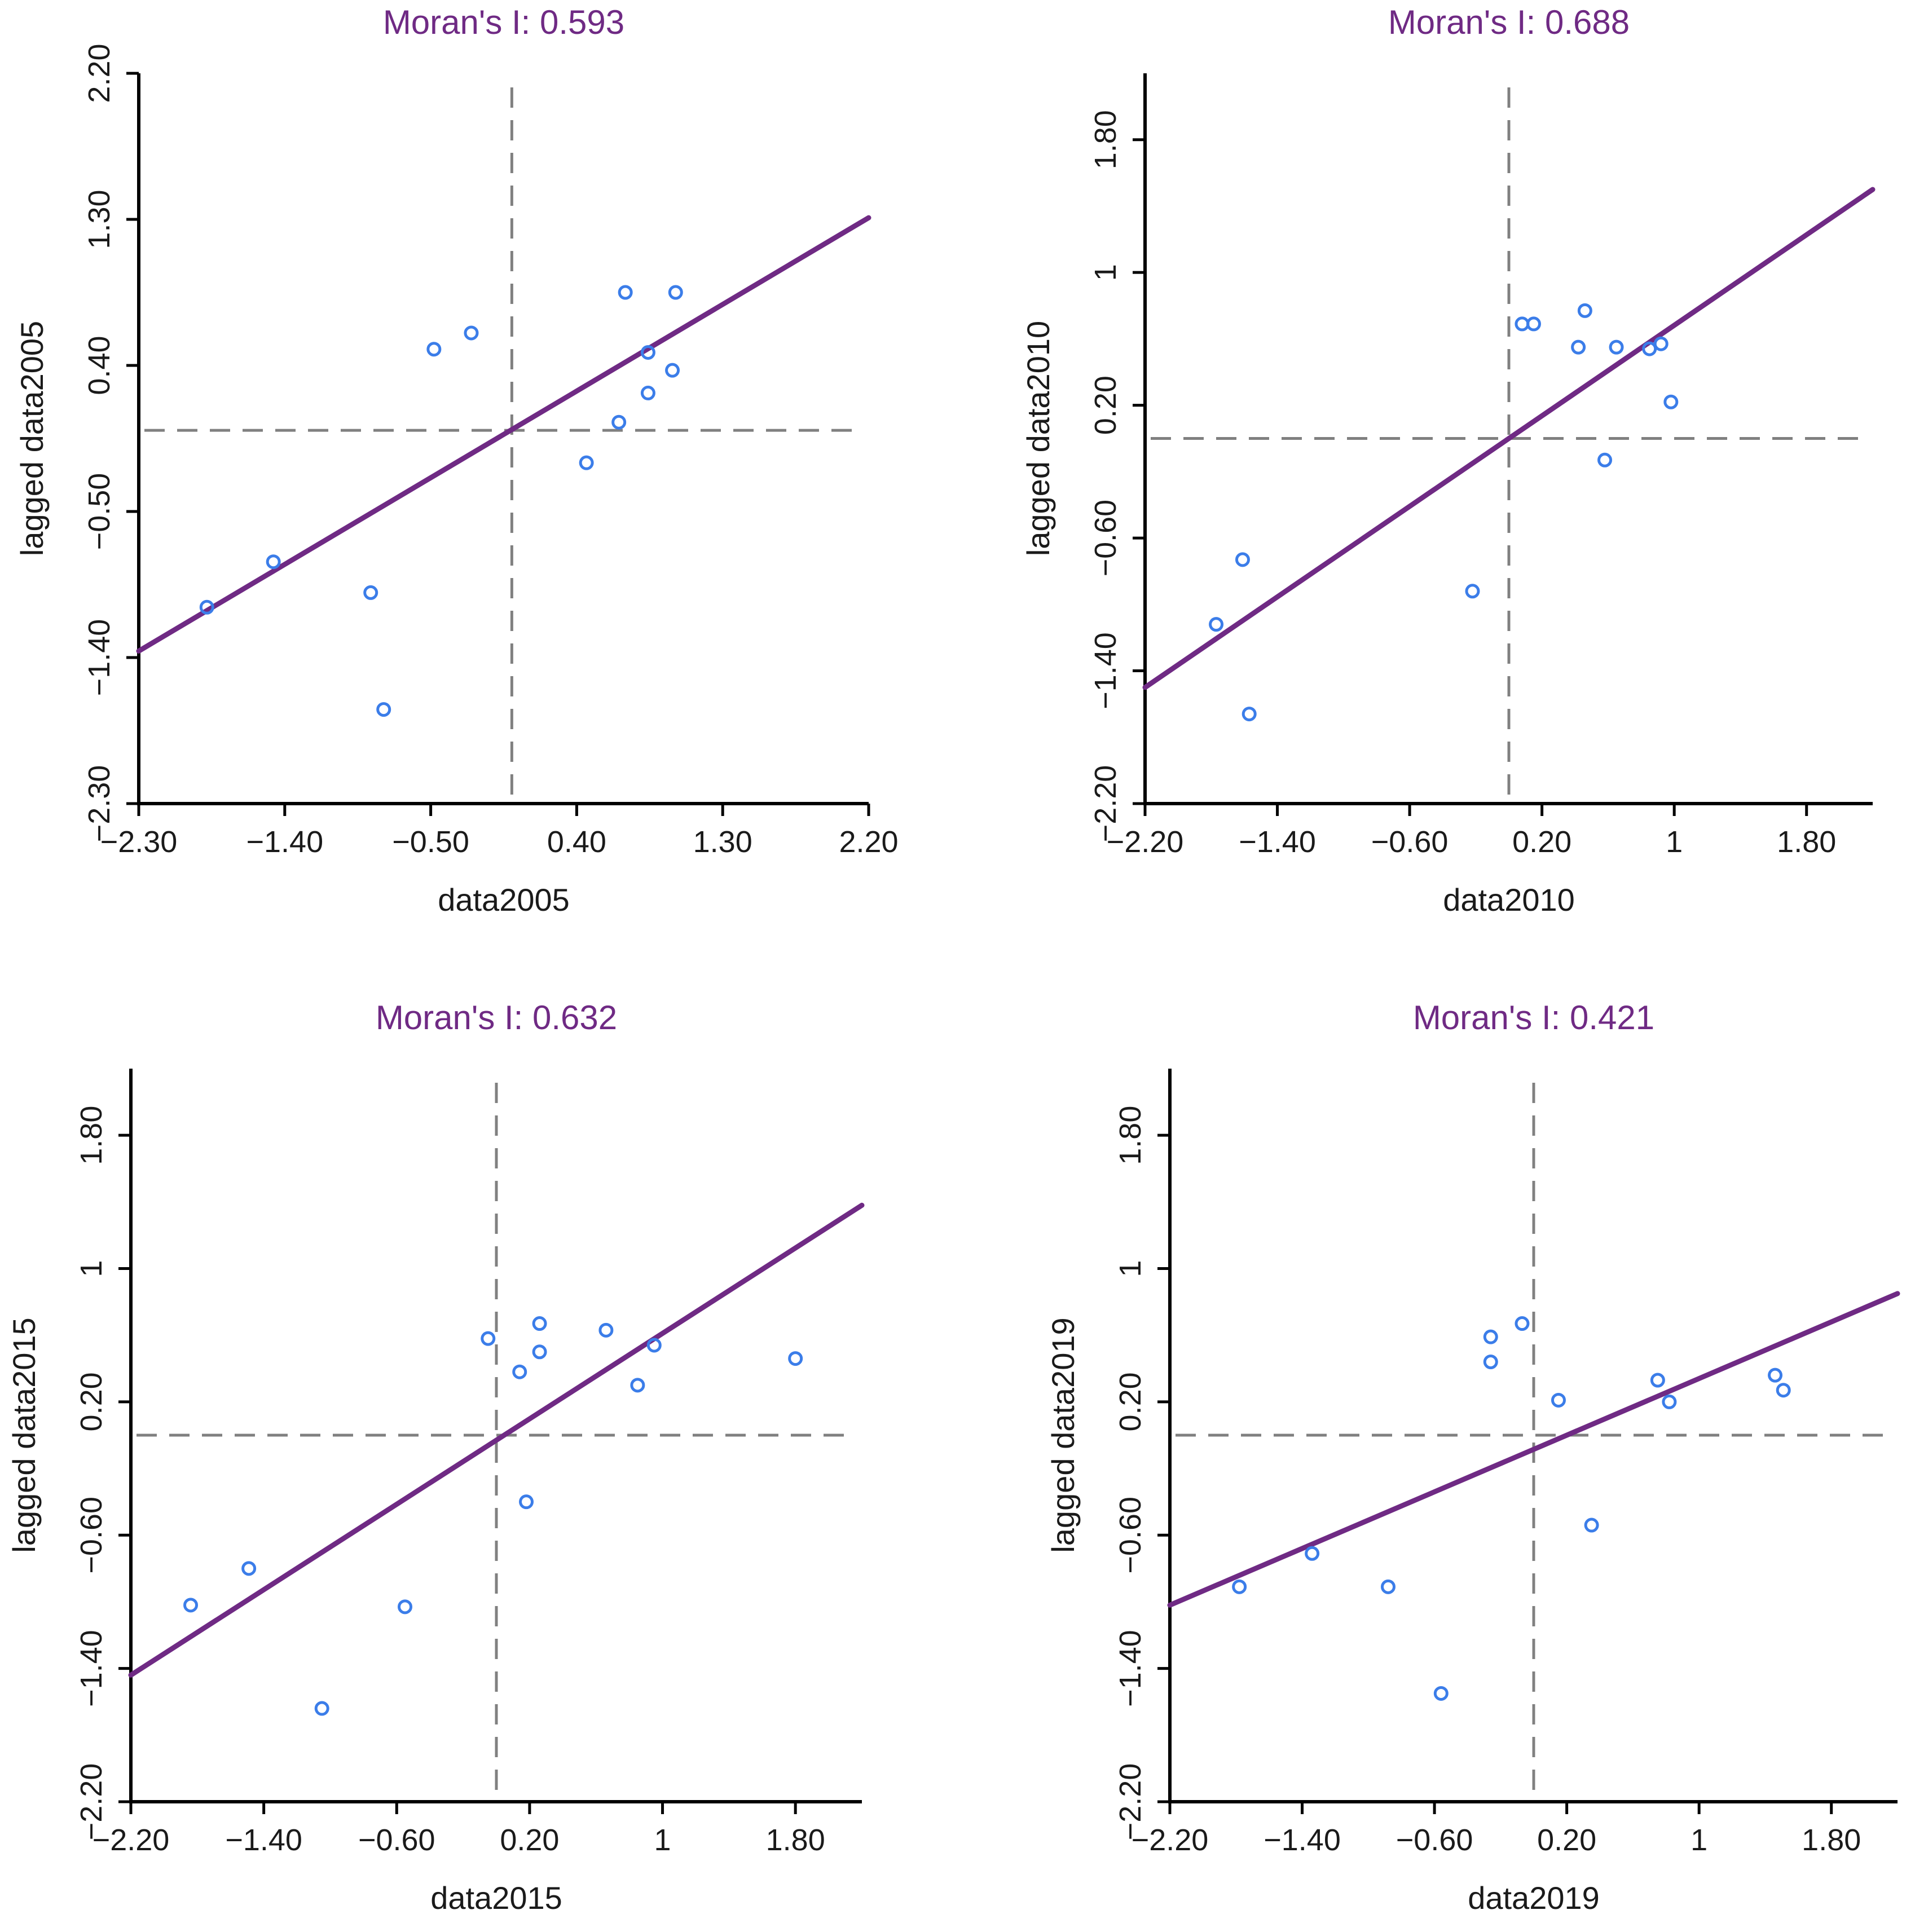 The height and width of the screenshot is (1932, 1915). What do you see at coordinates (1063, 1434) in the screenshot?
I see `y-axis-title: lagged data2019` at bounding box center [1063, 1434].